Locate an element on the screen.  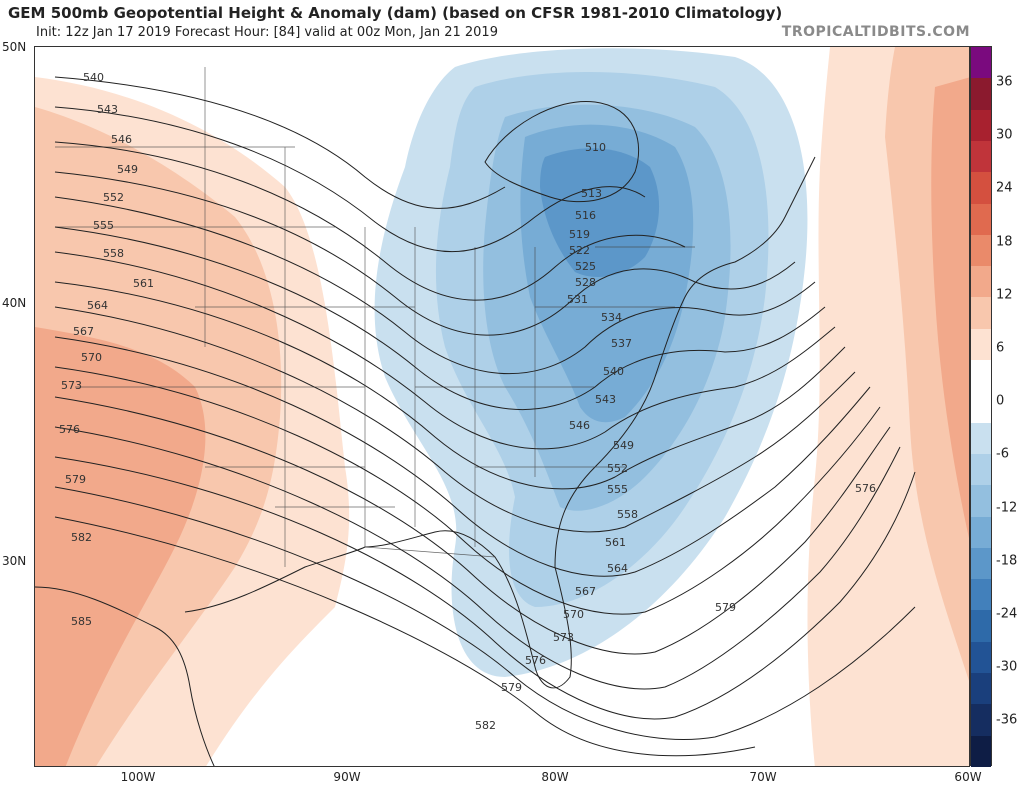
colorbar-tick-label: 24 is located at coordinates (1004, 188).